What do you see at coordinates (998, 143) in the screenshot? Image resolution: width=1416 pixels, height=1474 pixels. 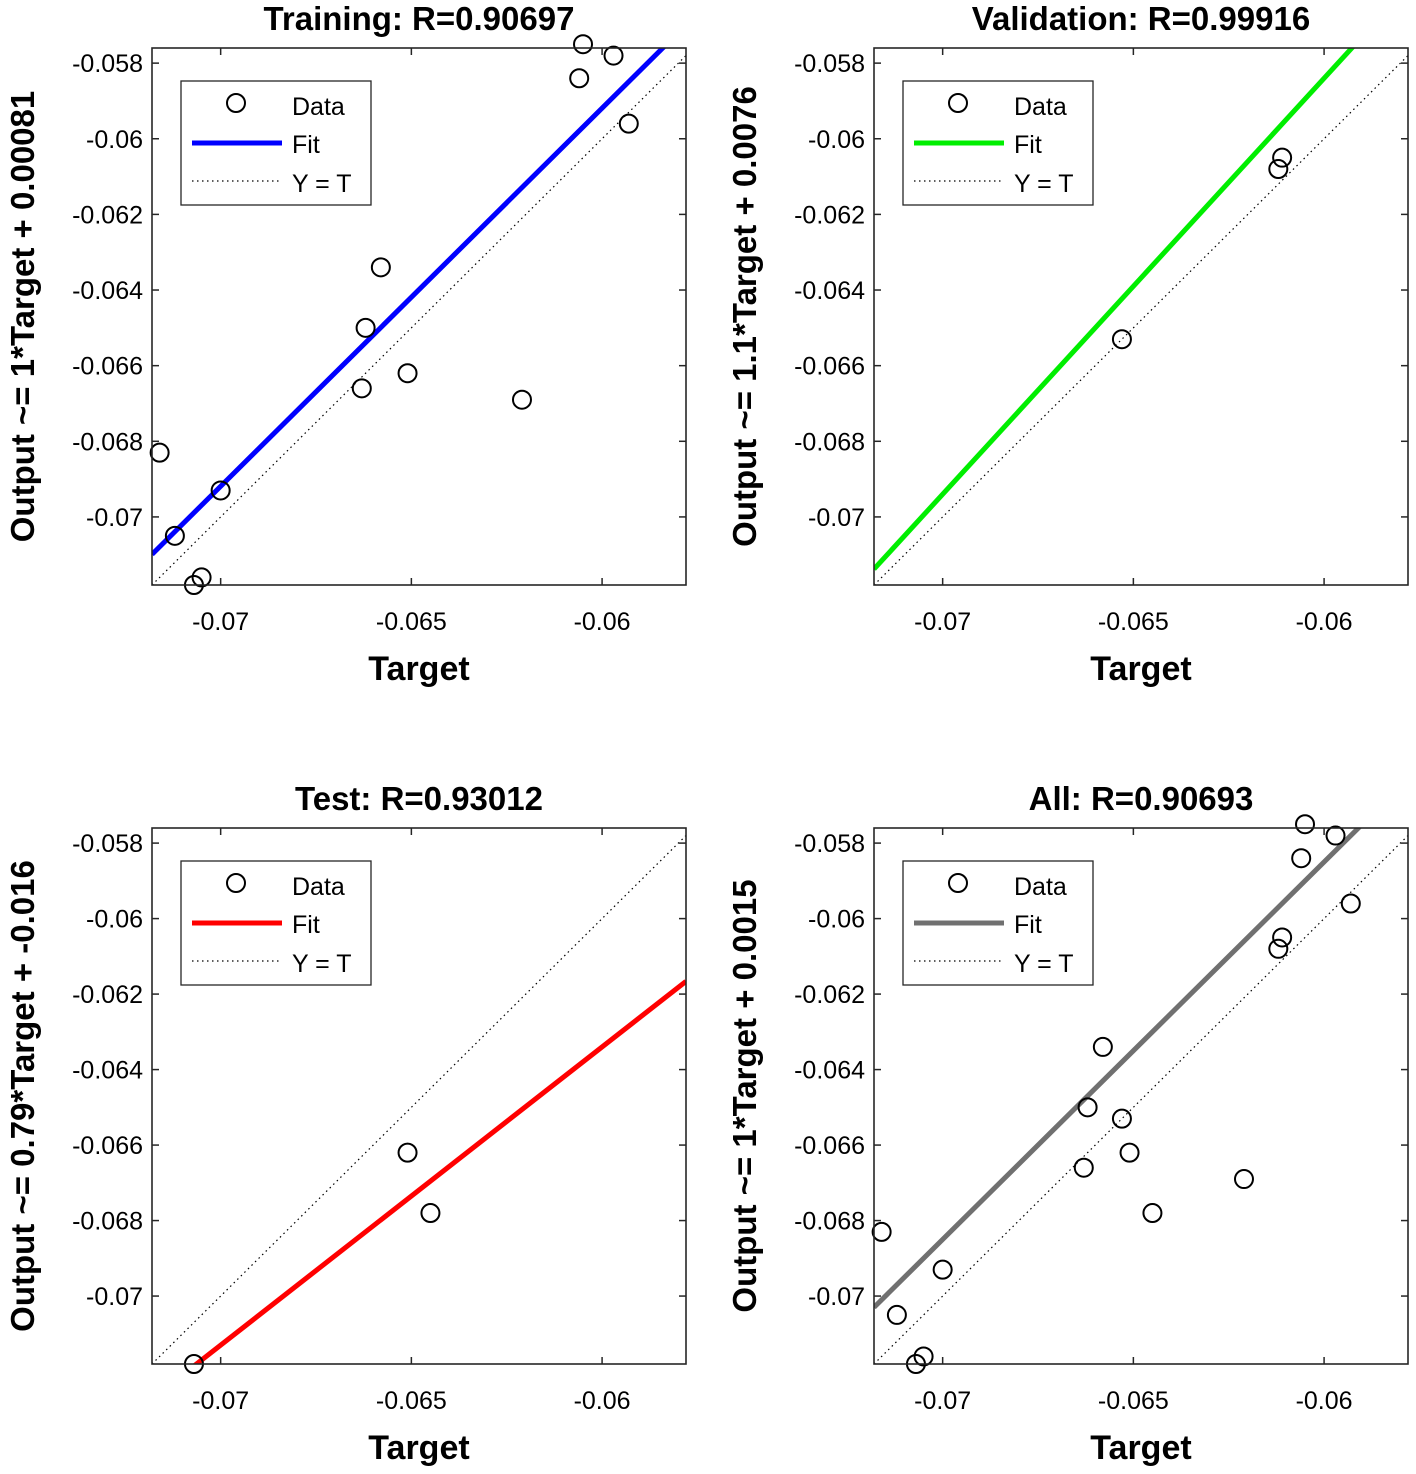 I see `chart-validation-legend: Data Fit Y = T` at bounding box center [998, 143].